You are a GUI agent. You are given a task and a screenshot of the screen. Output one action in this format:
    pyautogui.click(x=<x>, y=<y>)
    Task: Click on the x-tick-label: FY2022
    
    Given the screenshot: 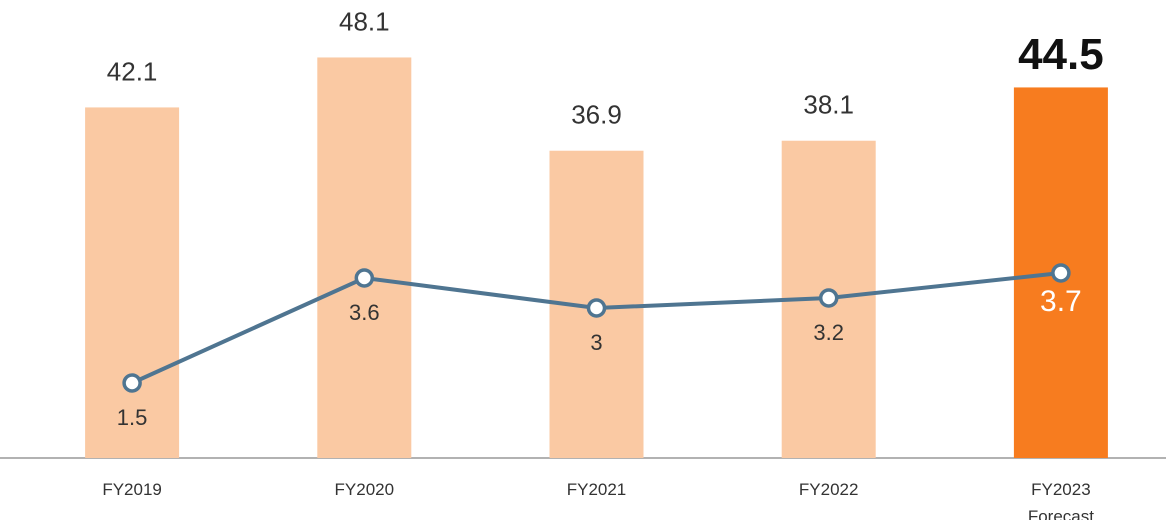 What is the action you would take?
    pyautogui.click(x=828, y=489)
    